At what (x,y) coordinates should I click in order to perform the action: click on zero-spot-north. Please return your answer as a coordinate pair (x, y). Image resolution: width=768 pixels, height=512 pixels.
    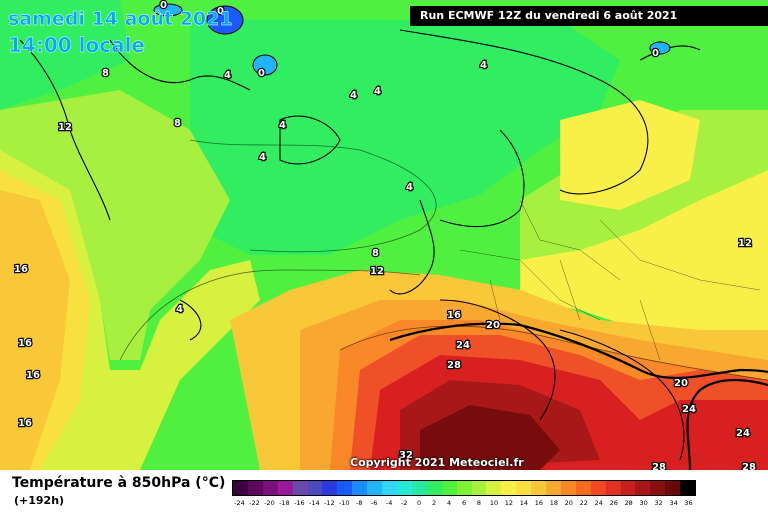
    Looking at the image, I should click on (660, 48).